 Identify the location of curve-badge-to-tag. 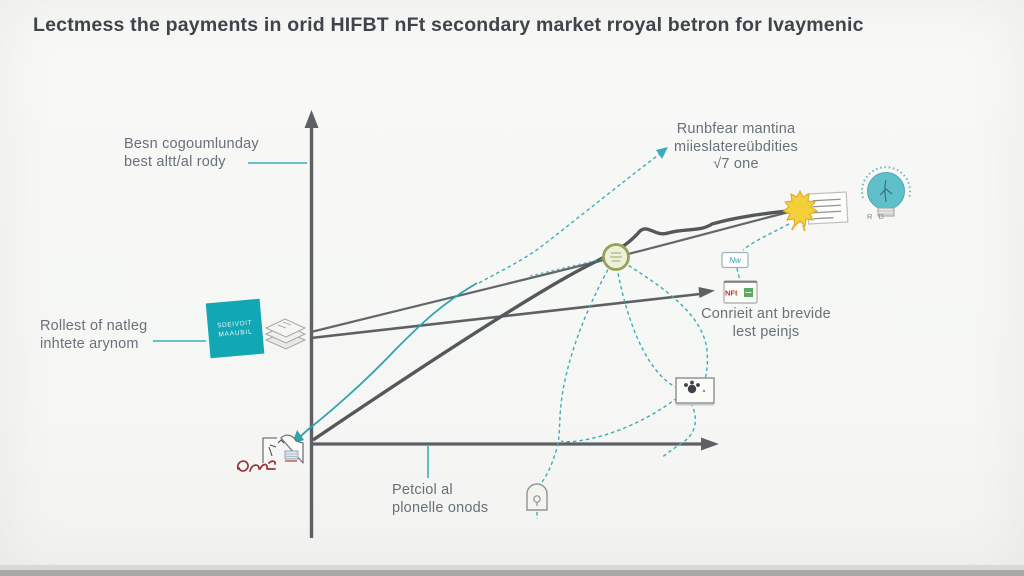
(766, 237).